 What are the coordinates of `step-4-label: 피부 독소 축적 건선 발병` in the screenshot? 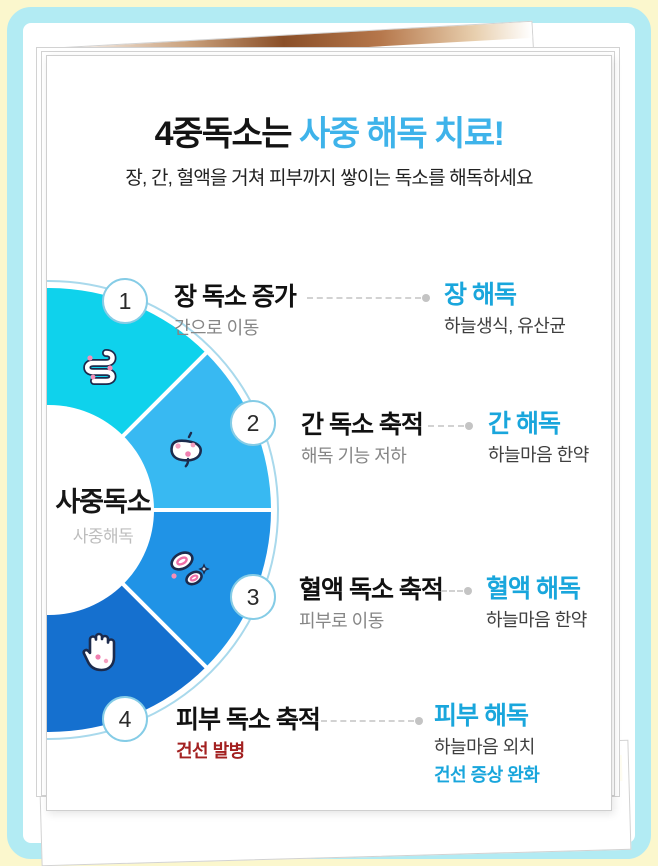 It's located at (248, 734).